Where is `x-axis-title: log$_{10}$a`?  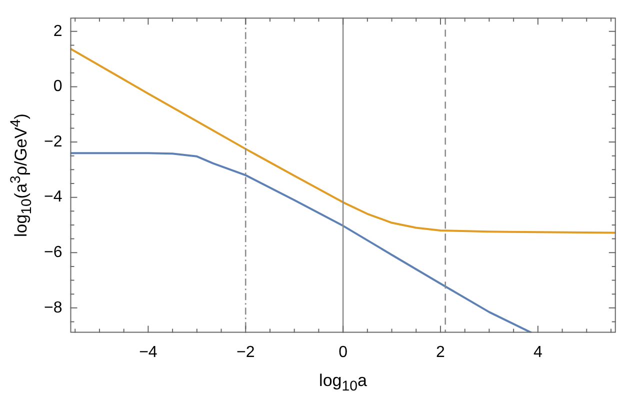 x-axis-title: log$_{10}$a is located at coordinates (343, 382).